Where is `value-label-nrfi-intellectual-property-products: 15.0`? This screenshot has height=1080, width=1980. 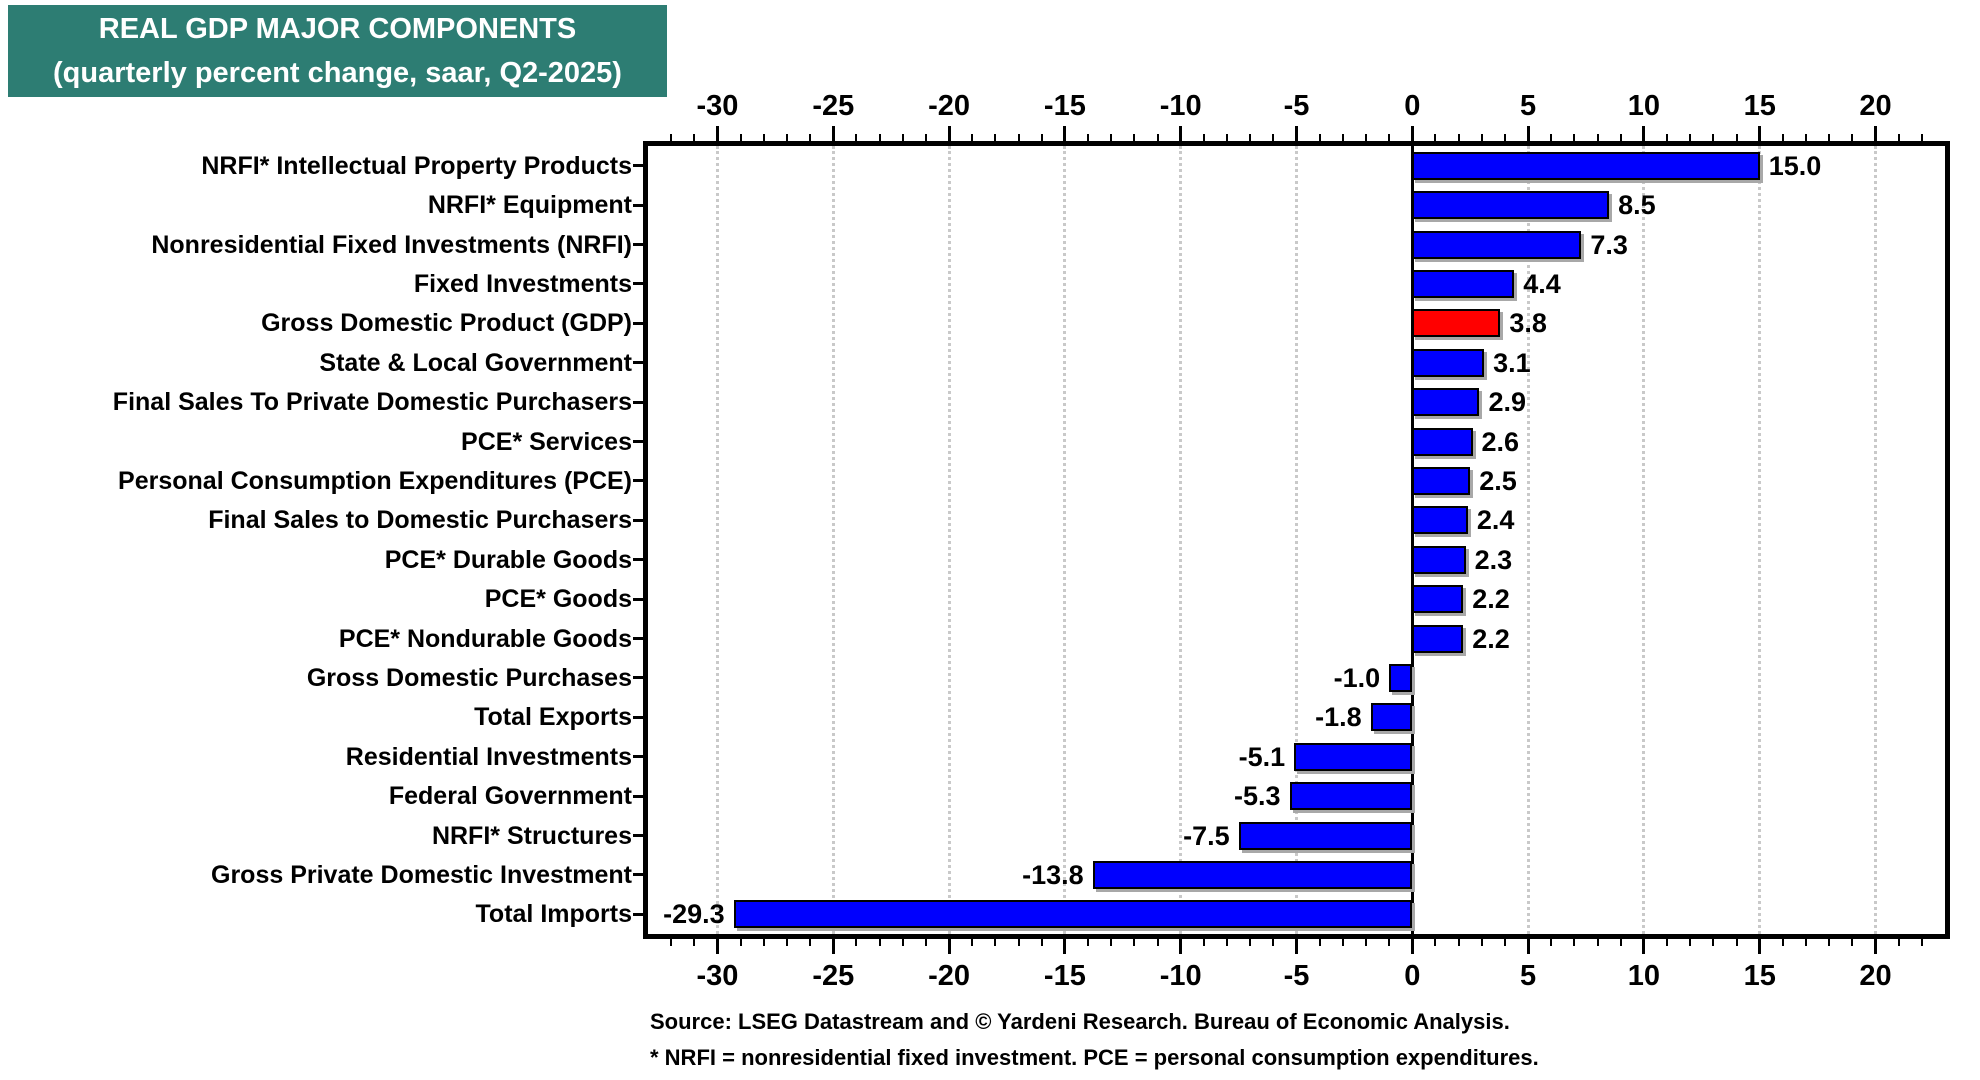 value-label-nrfi-intellectual-property-products: 15.0 is located at coordinates (1795, 165).